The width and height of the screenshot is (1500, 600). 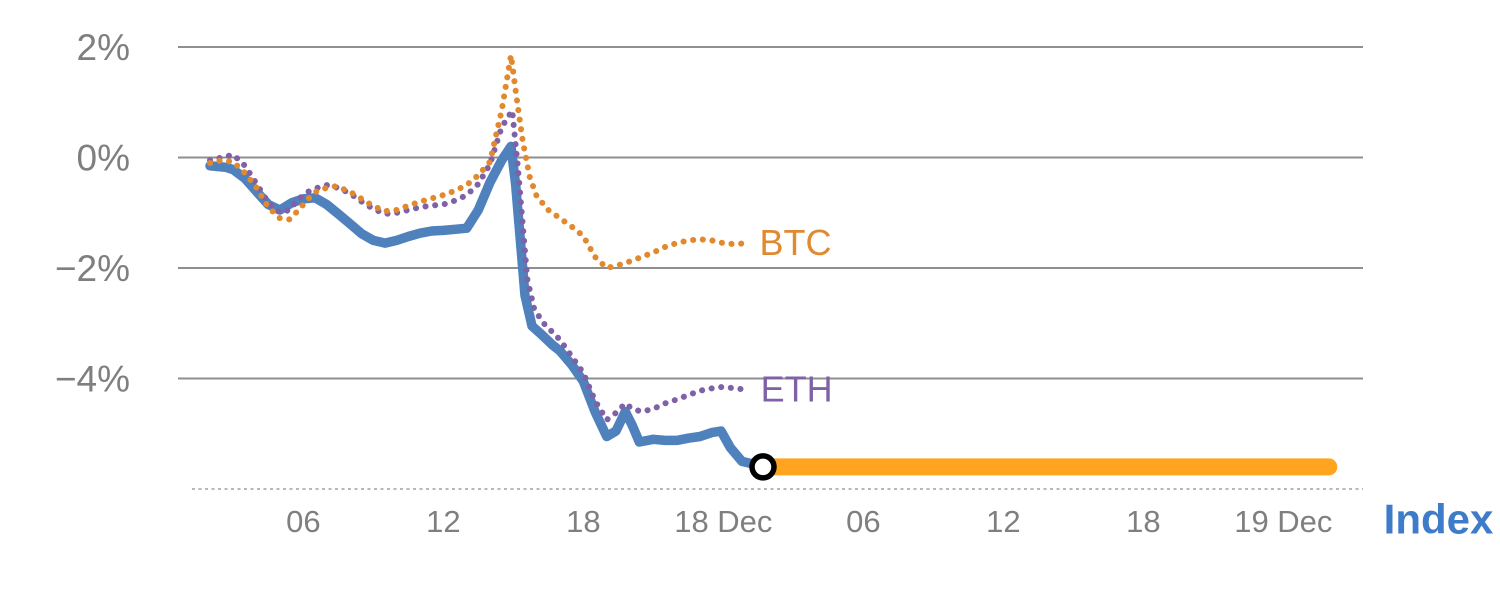 What do you see at coordinates (92, 379) in the screenshot?
I see `y-tick-label-3: −4%` at bounding box center [92, 379].